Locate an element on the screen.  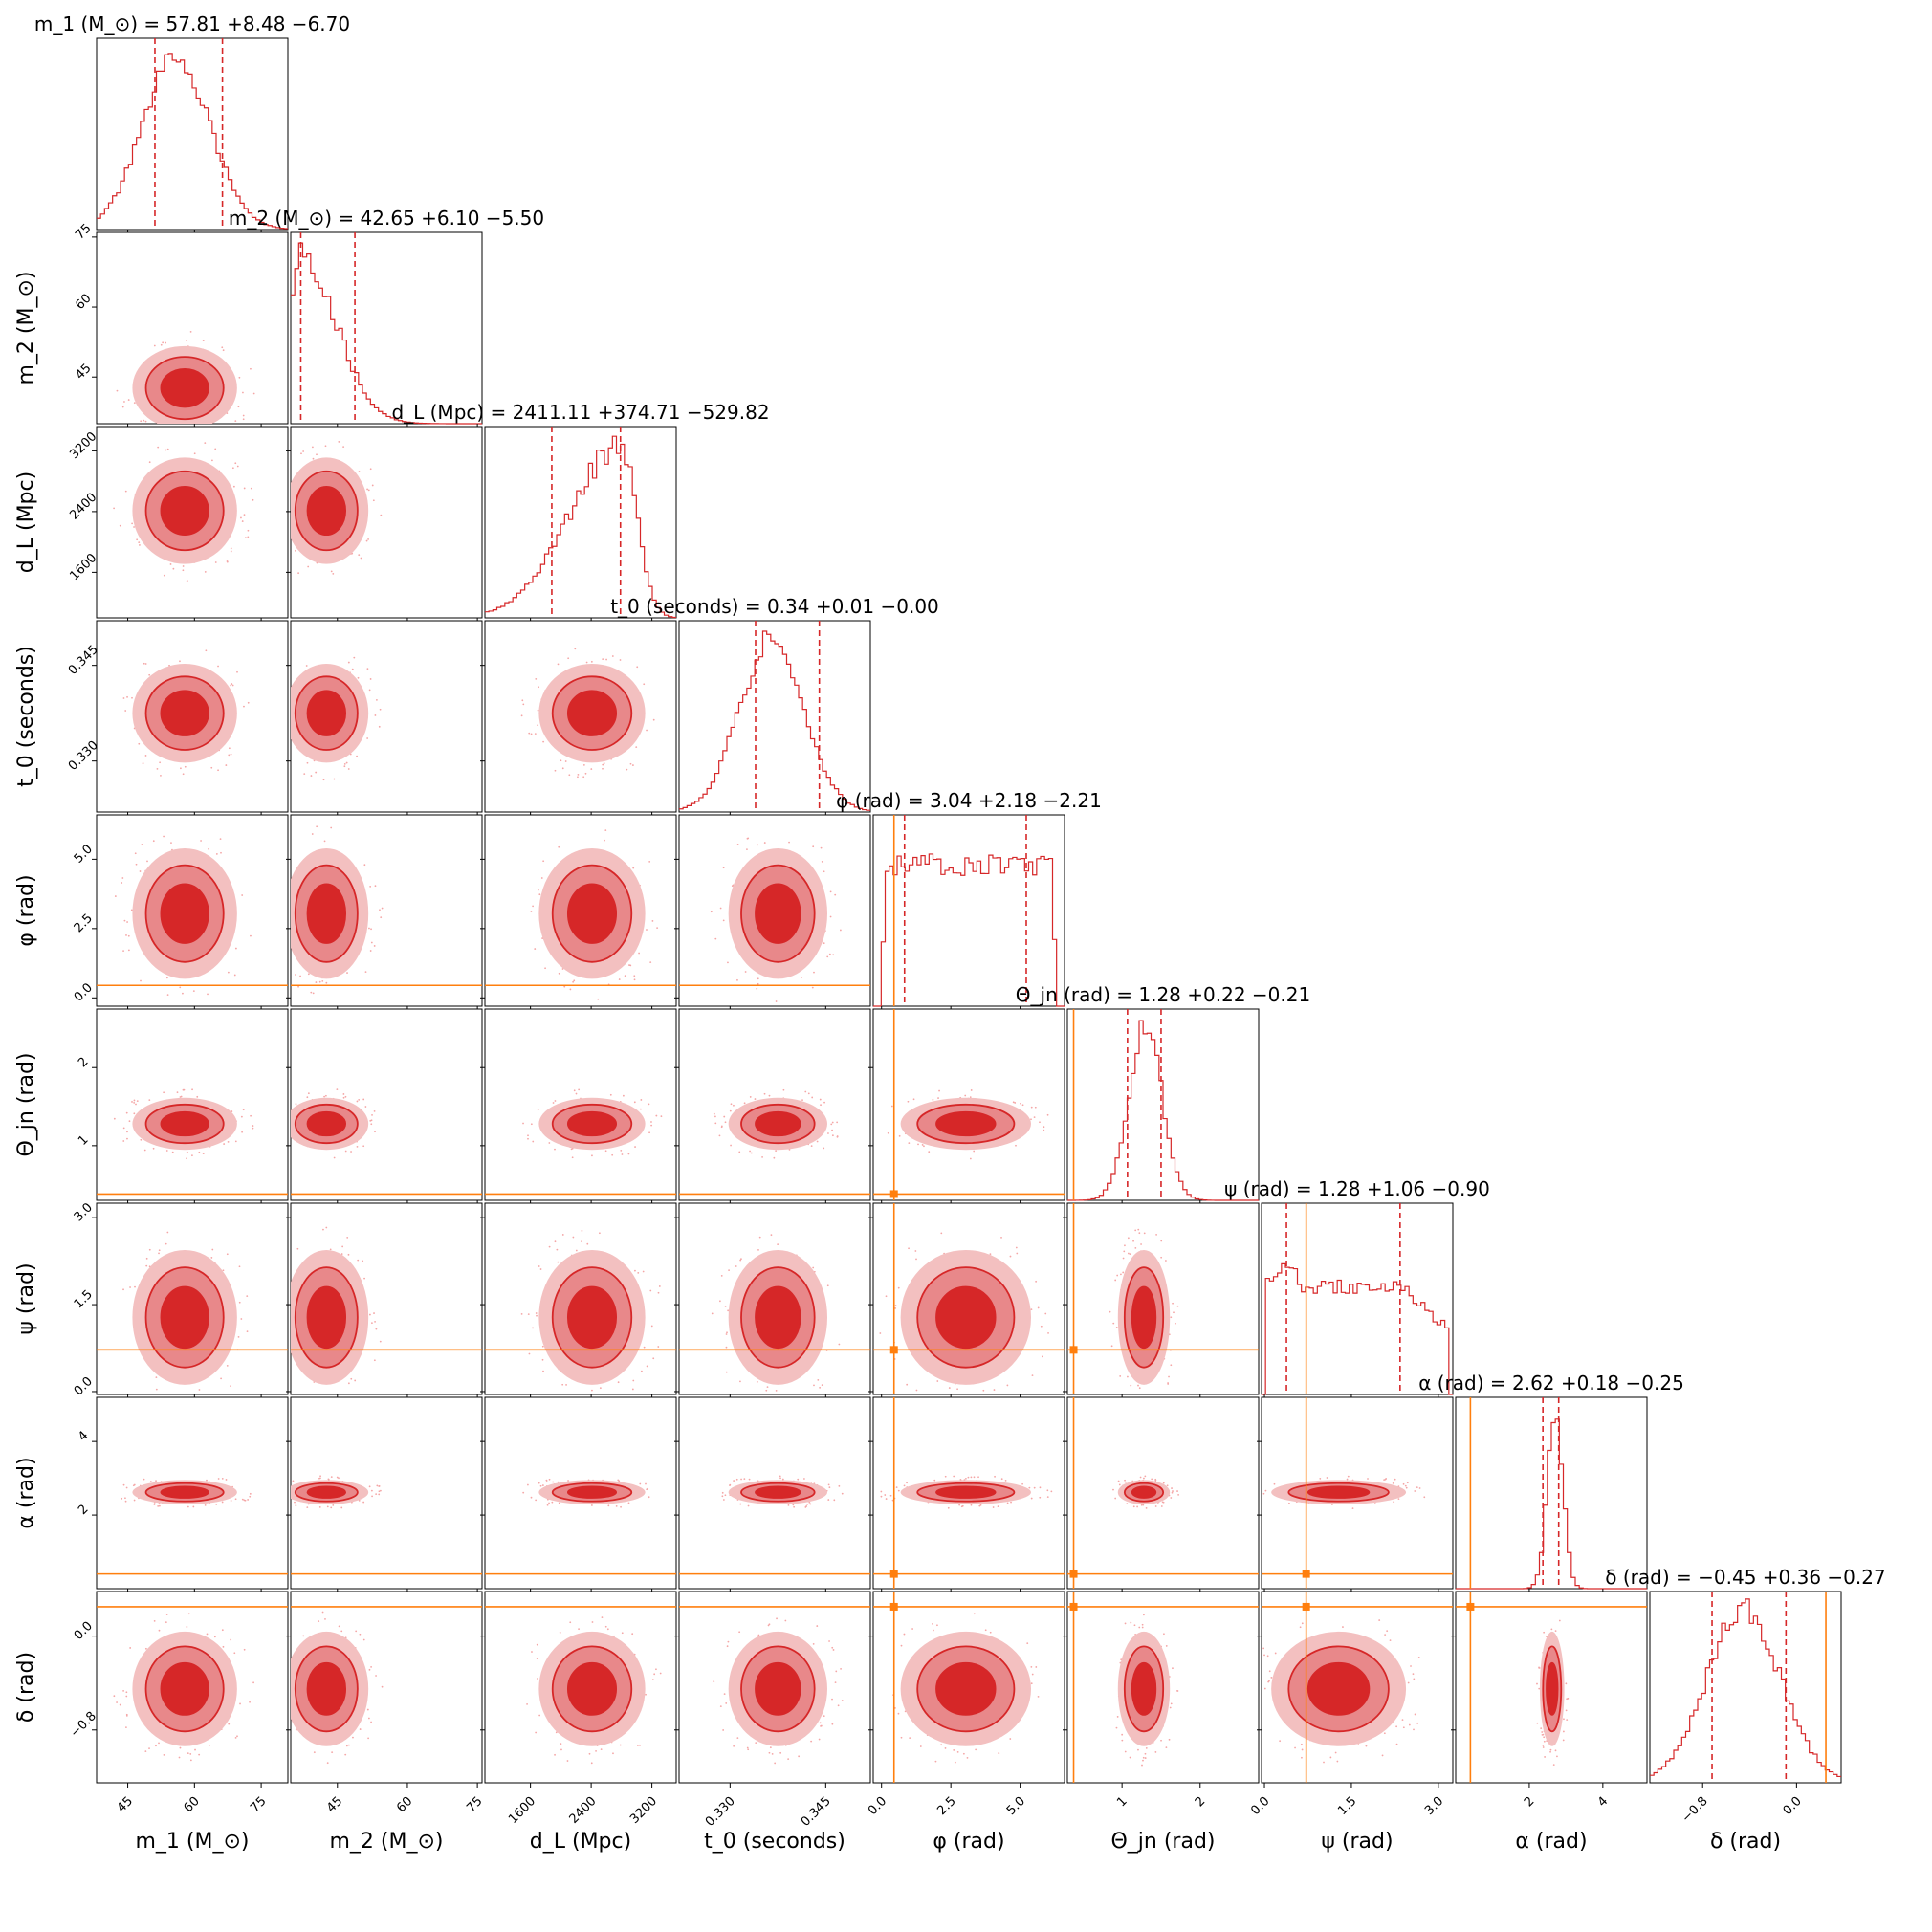
panel-m2-vs-alpha is located at coordinates (384, 1494).